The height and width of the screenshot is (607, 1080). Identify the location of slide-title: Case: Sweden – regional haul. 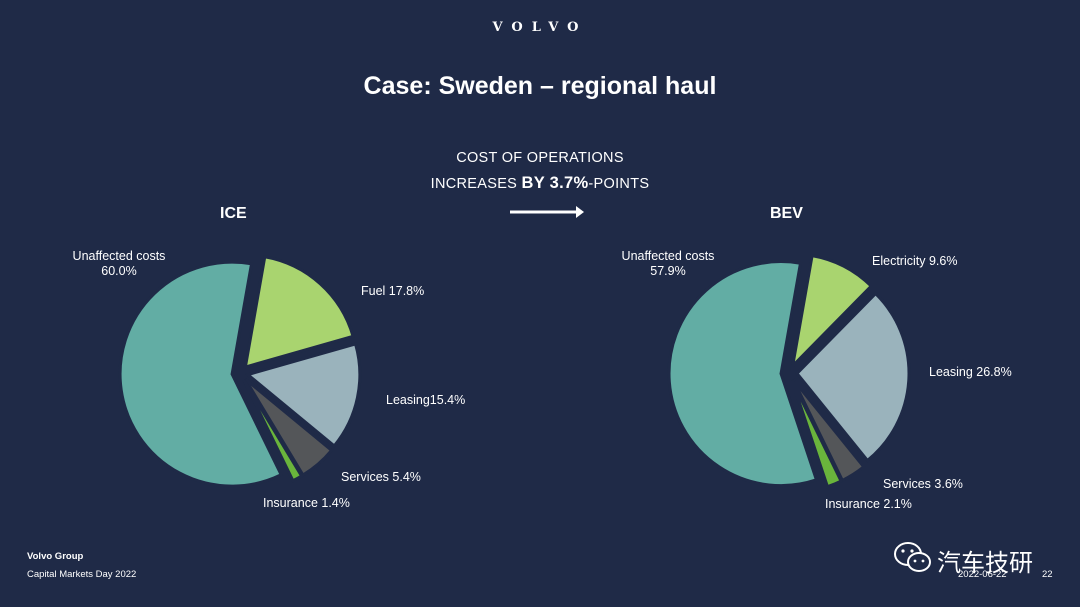
(540, 86).